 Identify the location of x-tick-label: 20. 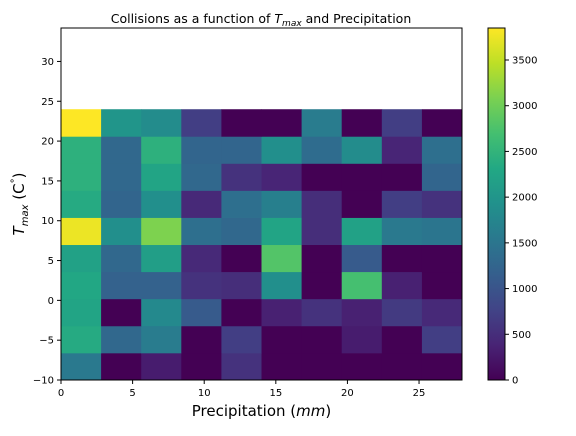
(347, 393).